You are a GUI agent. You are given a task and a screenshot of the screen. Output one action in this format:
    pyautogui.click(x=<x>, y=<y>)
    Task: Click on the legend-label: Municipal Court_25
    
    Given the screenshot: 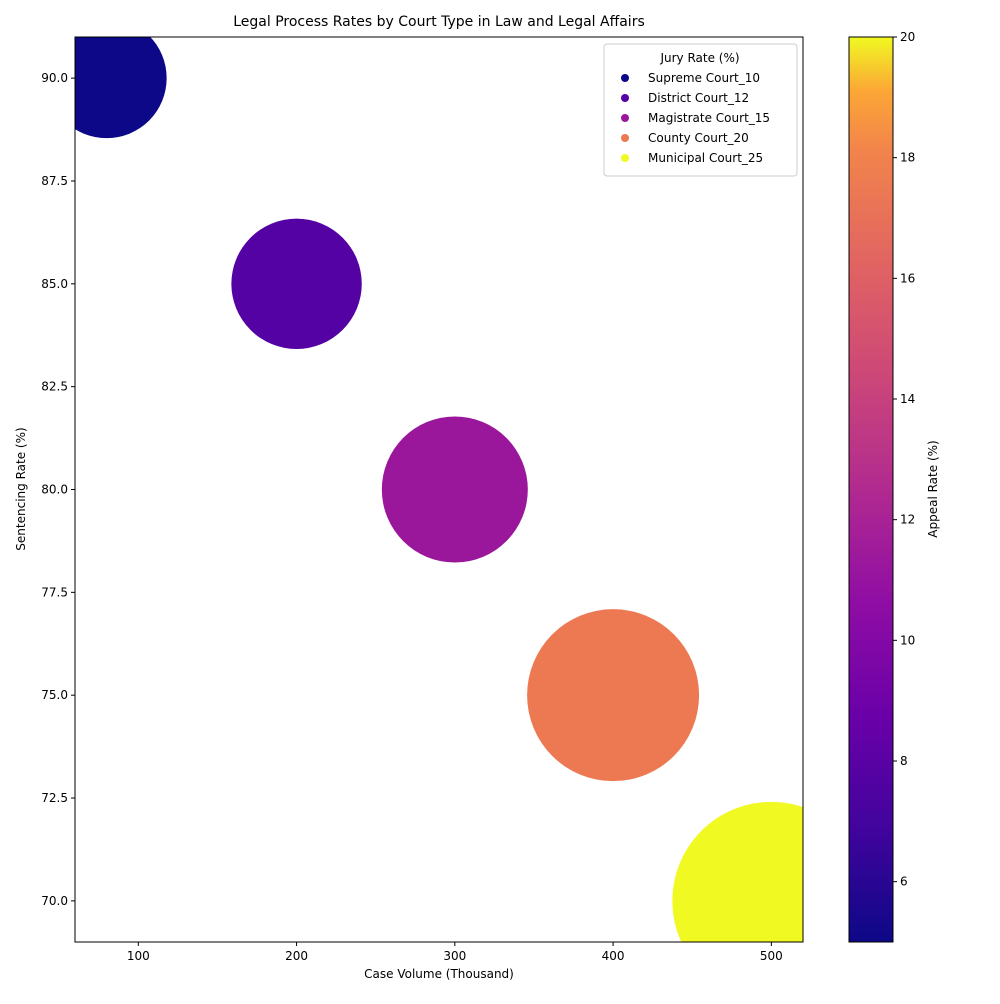 What is the action you would take?
    pyautogui.click(x=705, y=158)
    